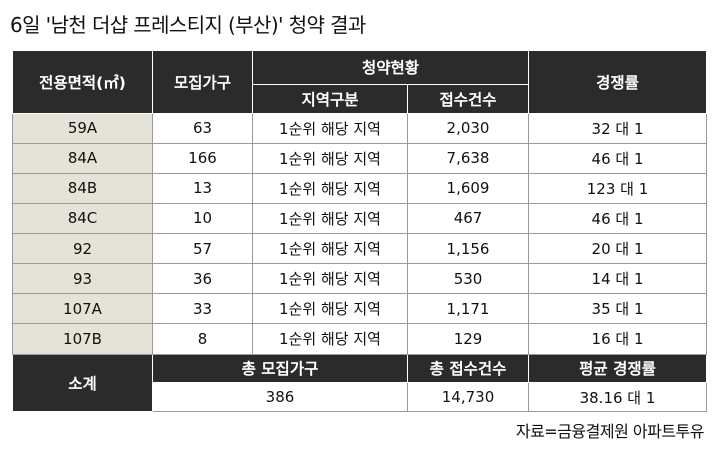  Describe the element at coordinates (618, 82) in the screenshot. I see `header-competition: 경쟁률` at that location.